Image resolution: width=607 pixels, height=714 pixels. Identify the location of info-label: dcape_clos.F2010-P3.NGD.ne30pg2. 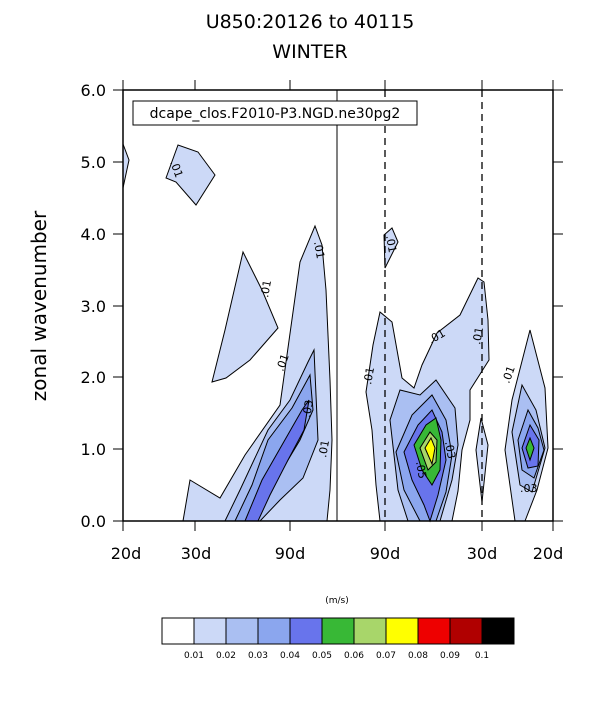
(275, 114).